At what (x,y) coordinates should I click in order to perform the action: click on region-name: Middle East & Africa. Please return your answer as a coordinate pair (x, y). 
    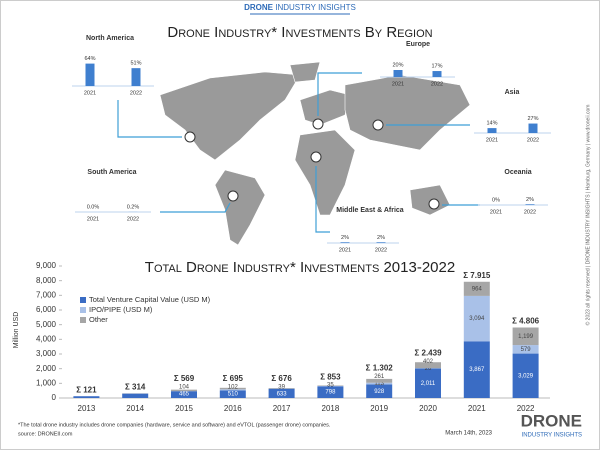
    Looking at the image, I should click on (370, 210).